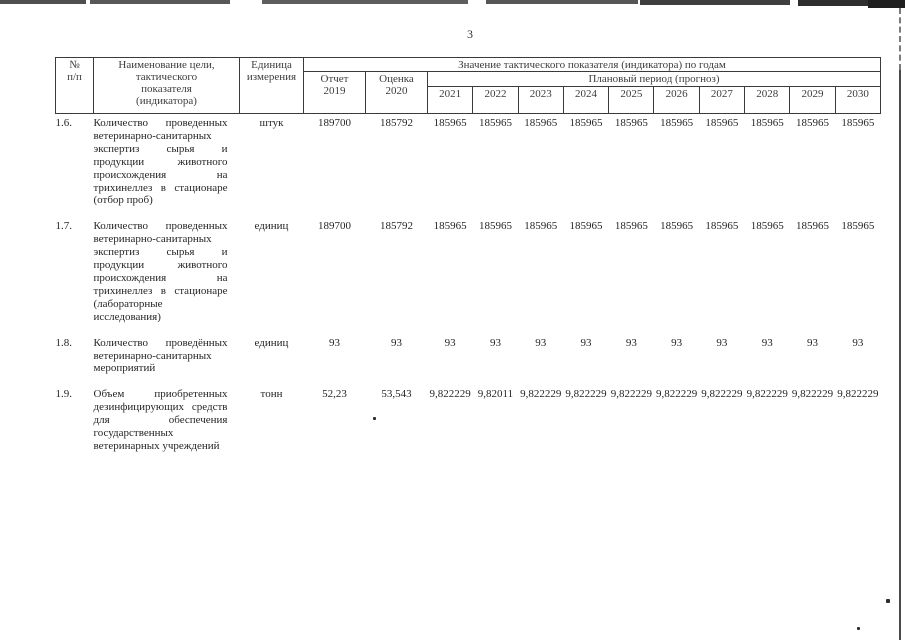  Describe the element at coordinates (271, 71) in the screenshot. I see `header-unit-label: Единица измерения` at that location.